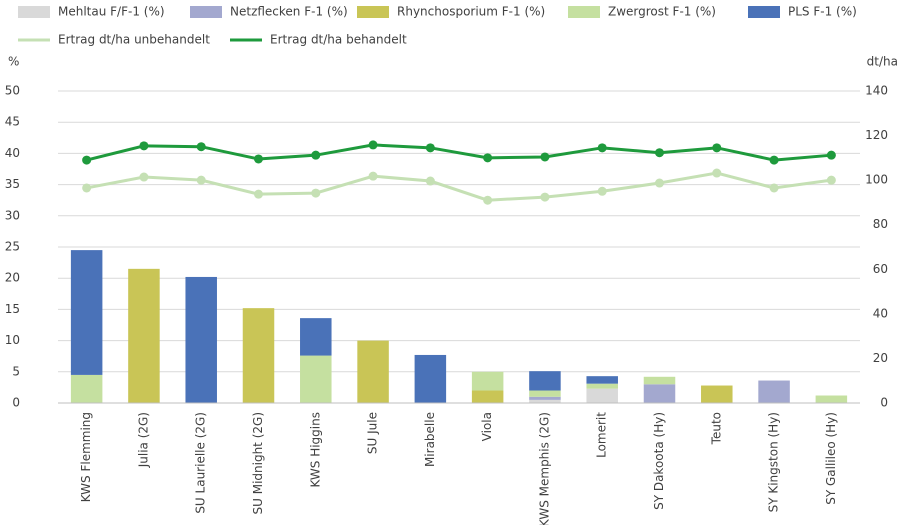  I want to click on x-tick-label: Lomerit, so click(602, 435).